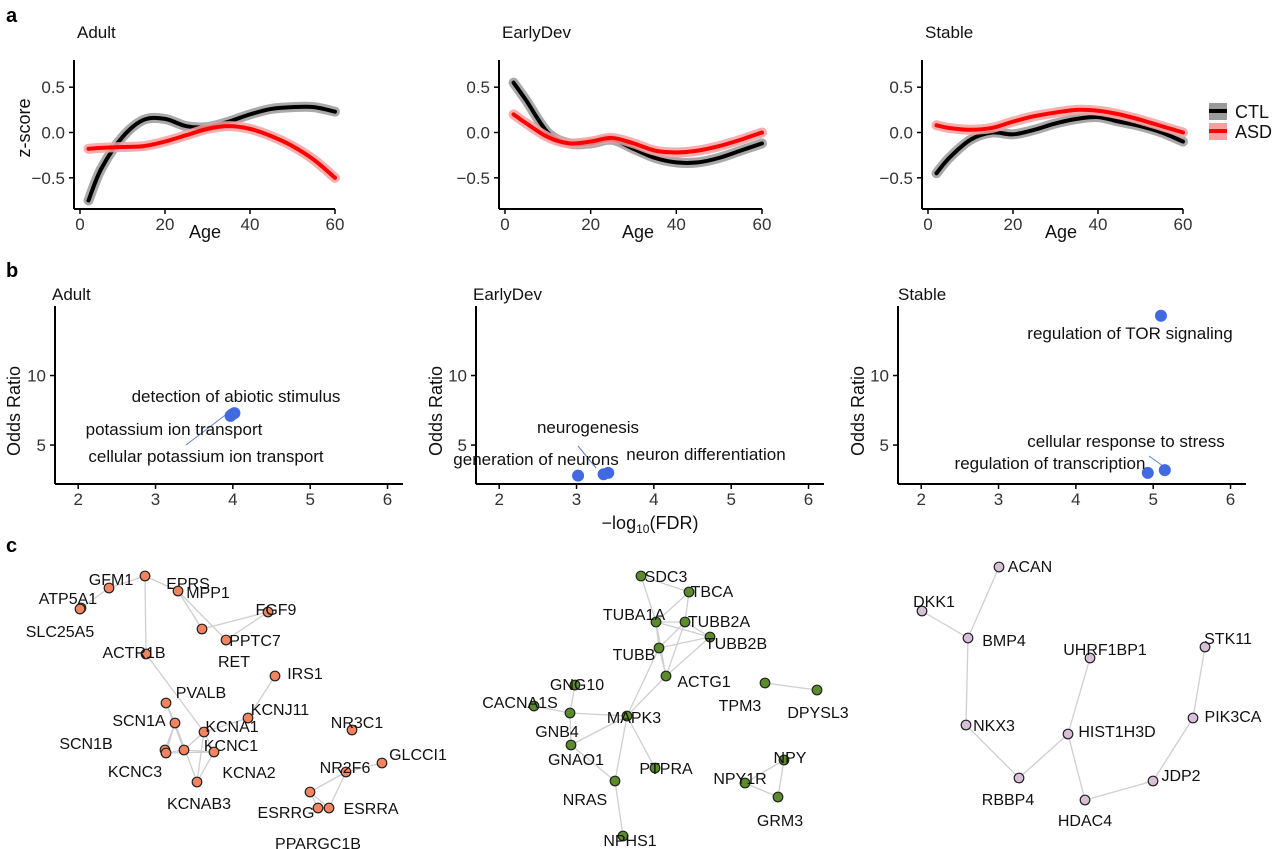 The height and width of the screenshot is (849, 1280). I want to click on point-label: generation of neurons, so click(535, 459).